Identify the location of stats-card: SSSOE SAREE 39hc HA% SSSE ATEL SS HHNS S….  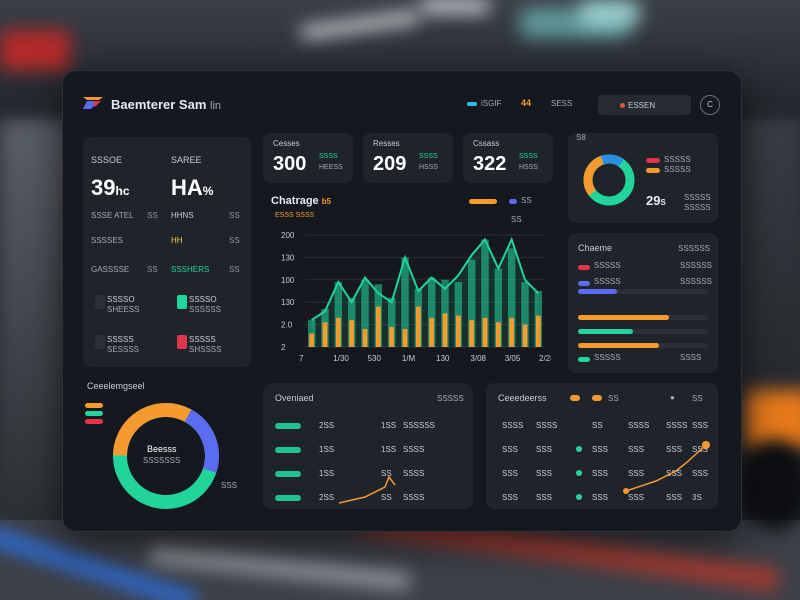
(167, 252).